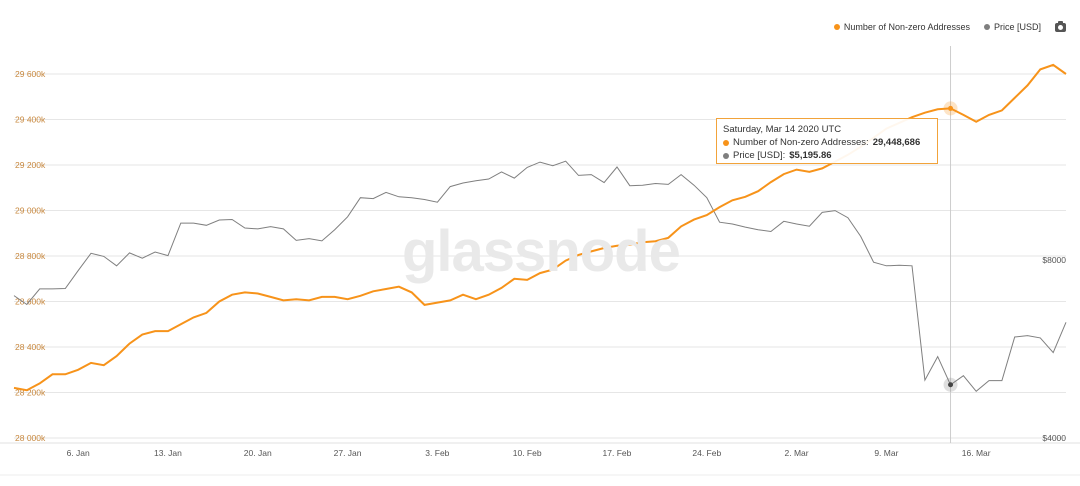 This screenshot has width=1080, height=486. What do you see at coordinates (30, 120) in the screenshot?
I see `y-left-tick-label: 29 400k` at bounding box center [30, 120].